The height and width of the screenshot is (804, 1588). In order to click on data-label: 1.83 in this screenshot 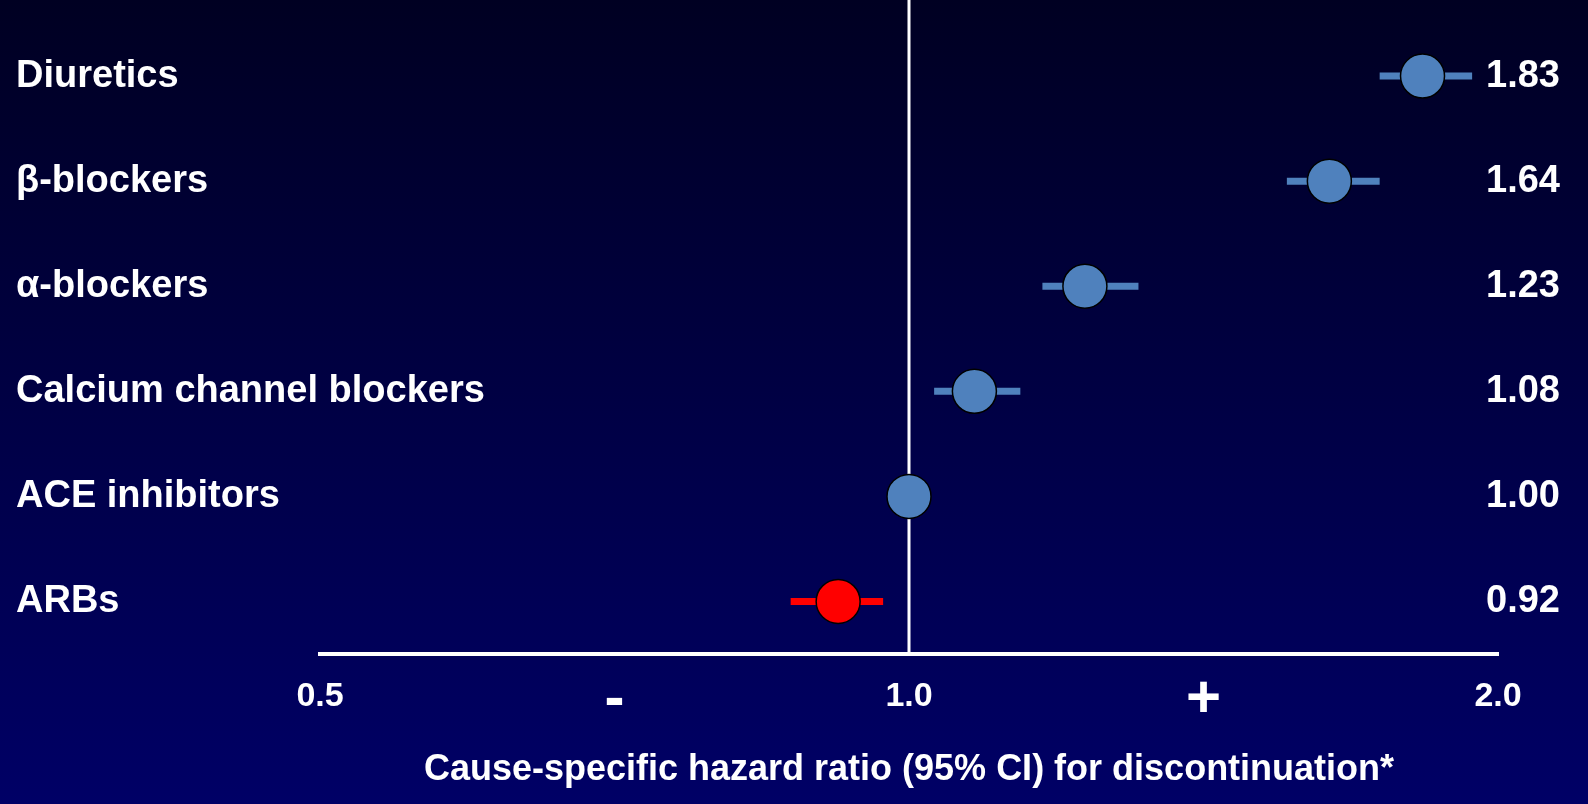, I will do `click(1523, 73)`.